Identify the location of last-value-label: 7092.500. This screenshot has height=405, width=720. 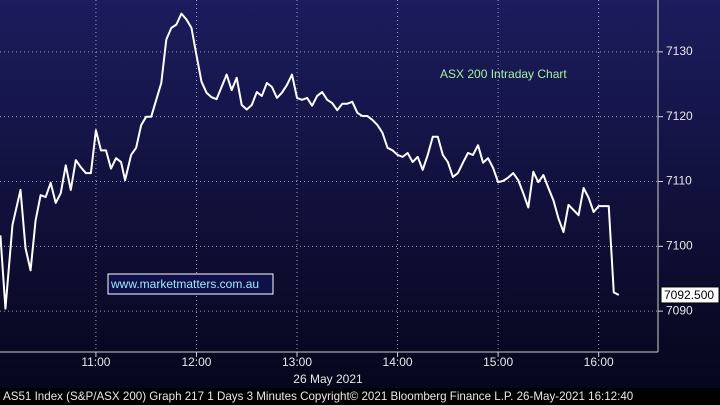
(689, 295).